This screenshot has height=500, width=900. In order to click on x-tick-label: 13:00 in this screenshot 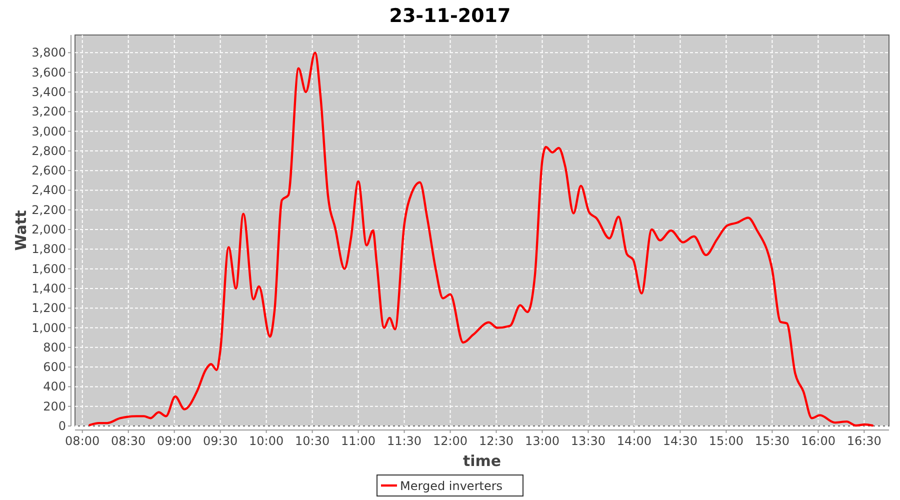, I will do `click(542, 441)`.